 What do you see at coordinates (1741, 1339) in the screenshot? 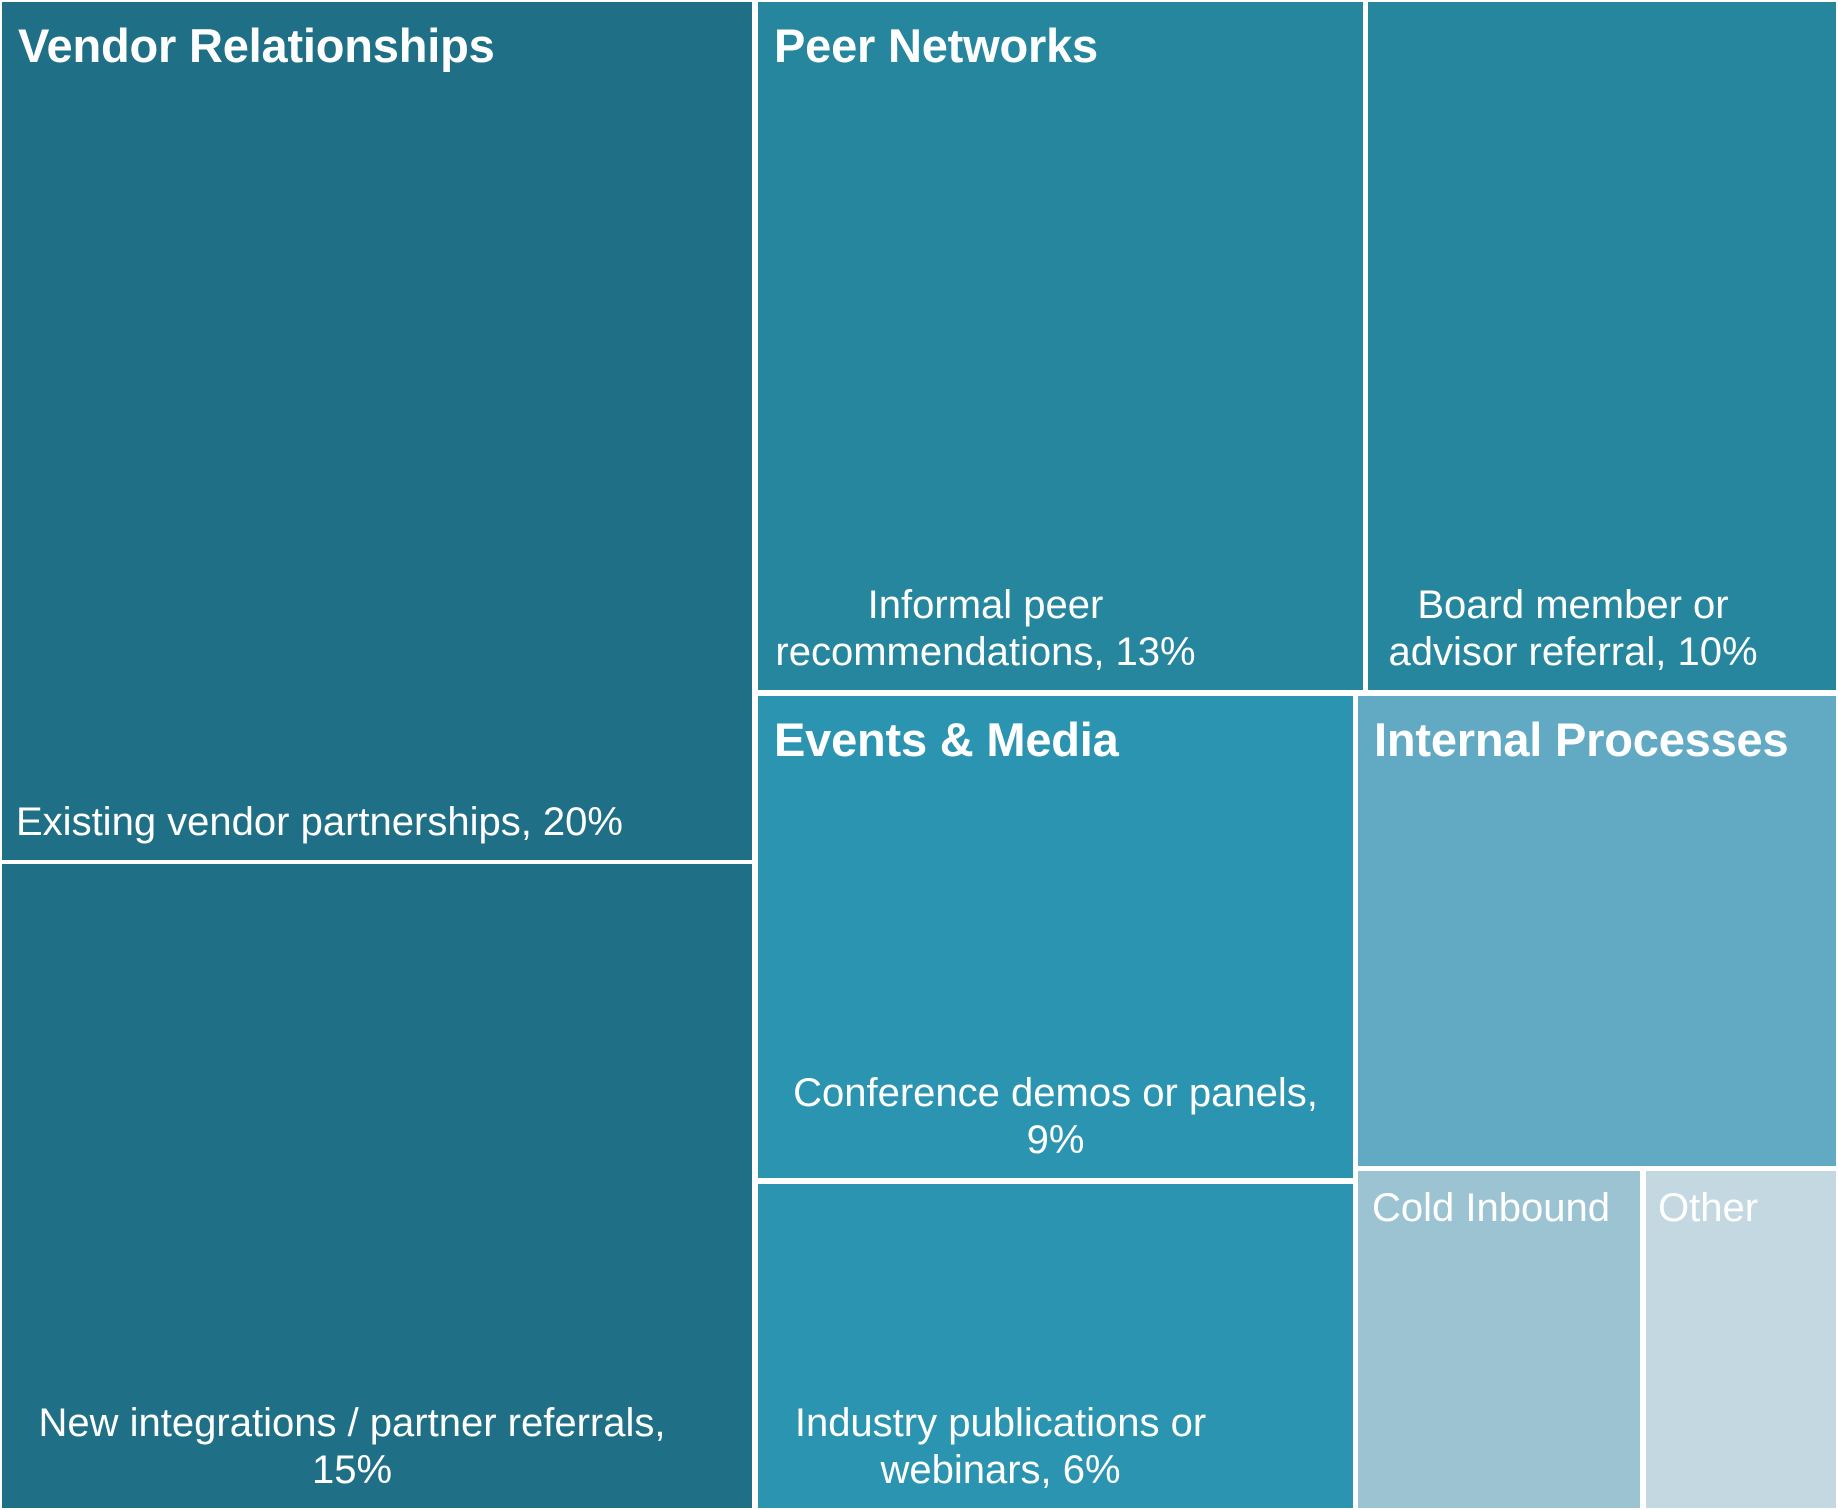
I see `tile-other: Other` at bounding box center [1741, 1339].